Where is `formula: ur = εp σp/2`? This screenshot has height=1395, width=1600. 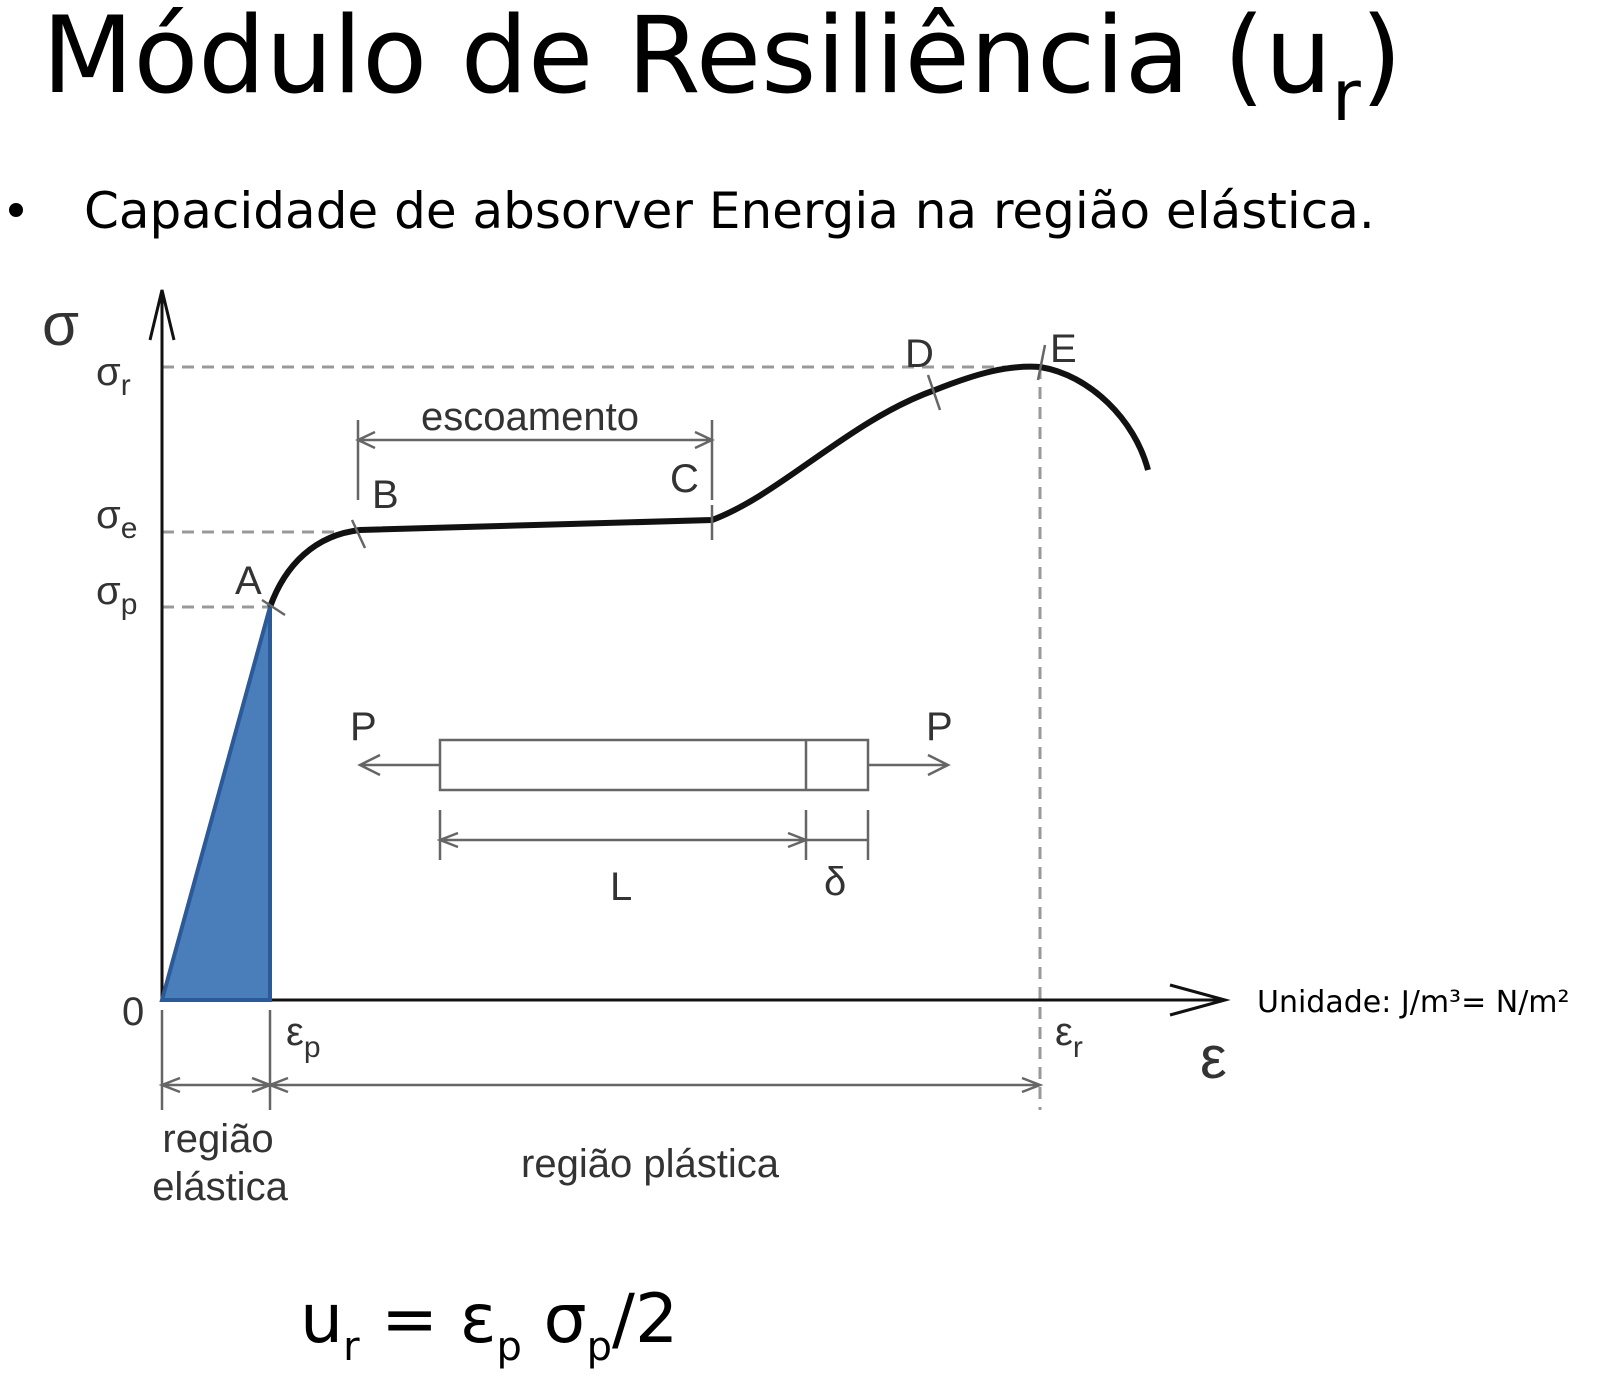 formula: ur = εp σp/2 is located at coordinates (489, 1325).